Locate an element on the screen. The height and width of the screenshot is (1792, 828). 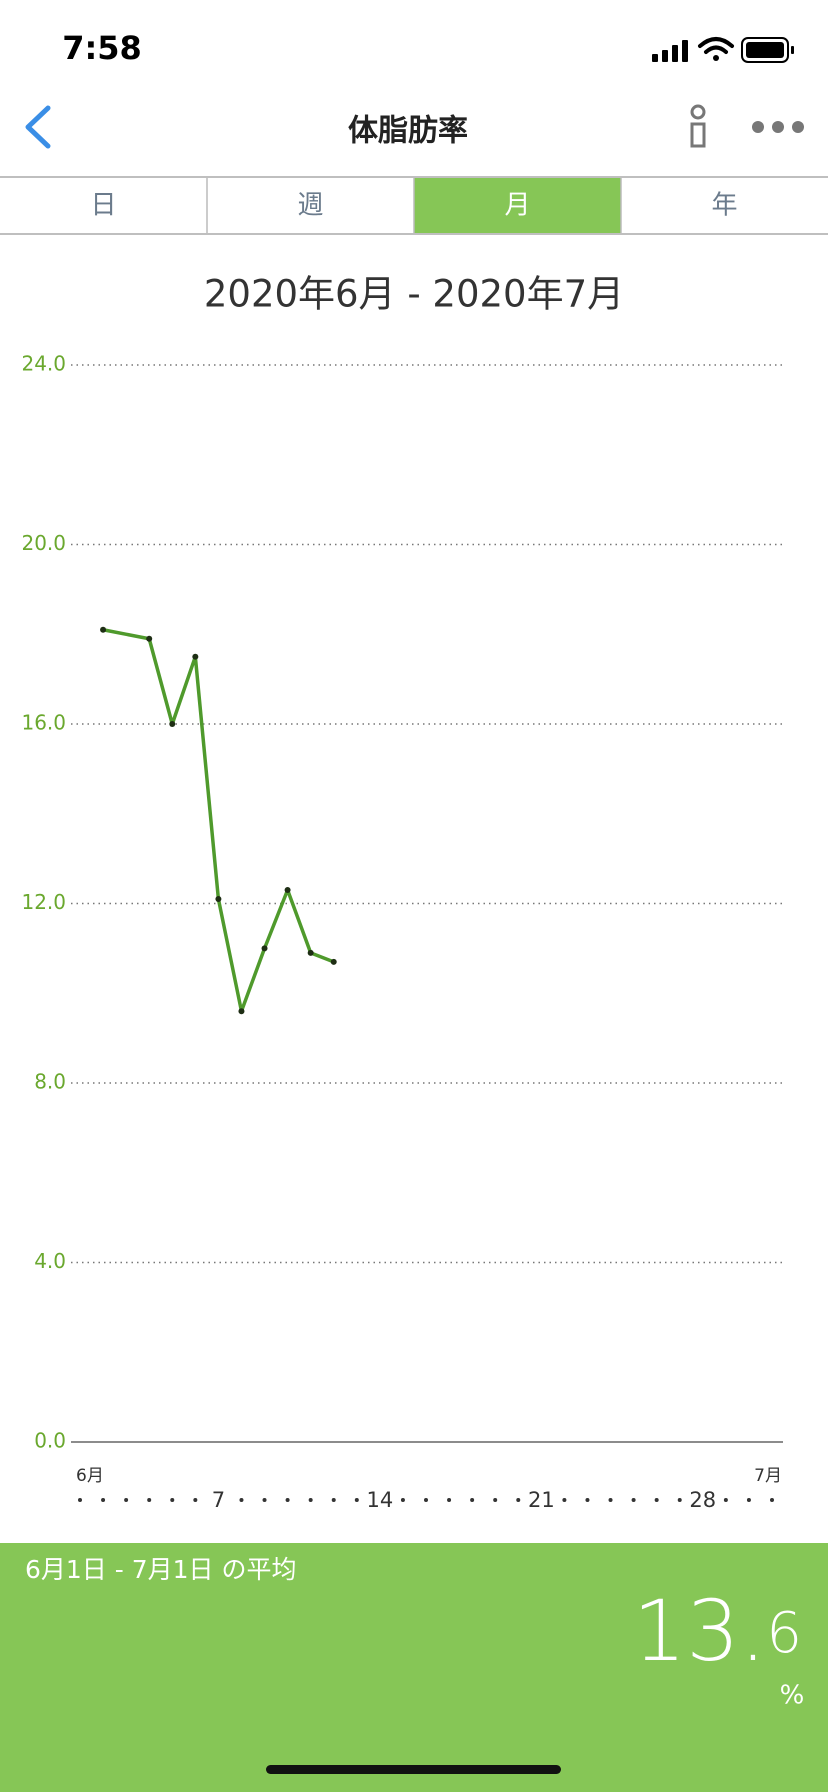
chart-title: 2020年6月 - 2020年7月 is located at coordinates (414, 294).